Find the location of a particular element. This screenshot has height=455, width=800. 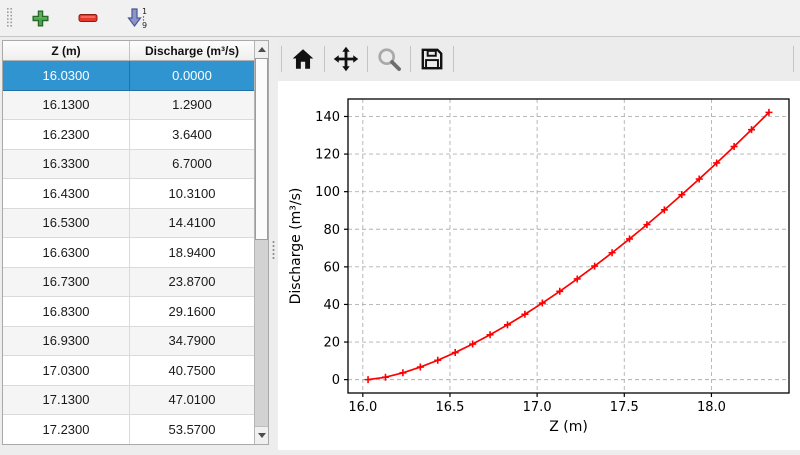

svg-text: 40 is located at coordinates (331, 305).